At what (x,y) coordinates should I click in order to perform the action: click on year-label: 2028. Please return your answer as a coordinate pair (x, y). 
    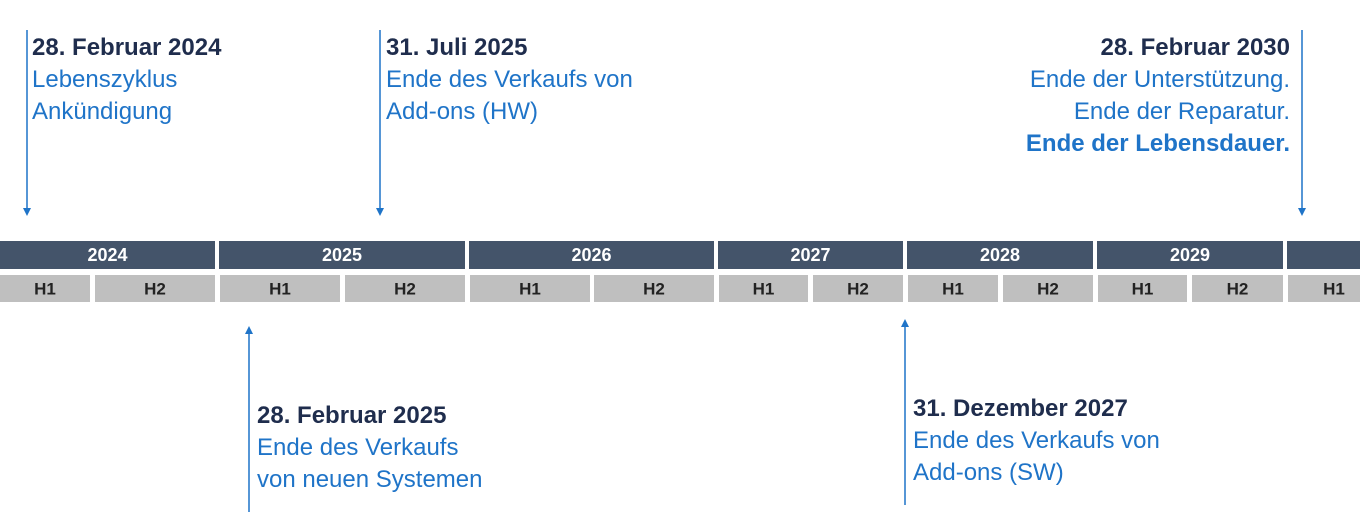
    Looking at the image, I should click on (1000, 255).